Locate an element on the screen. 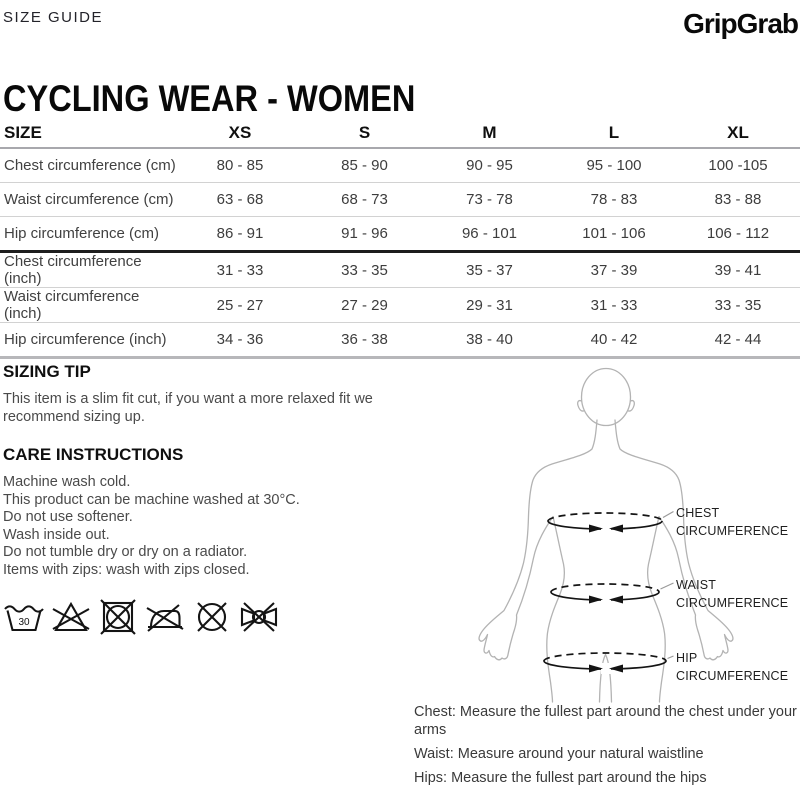  care-instruction-line: Do not use softener. is located at coordinates (68, 517).